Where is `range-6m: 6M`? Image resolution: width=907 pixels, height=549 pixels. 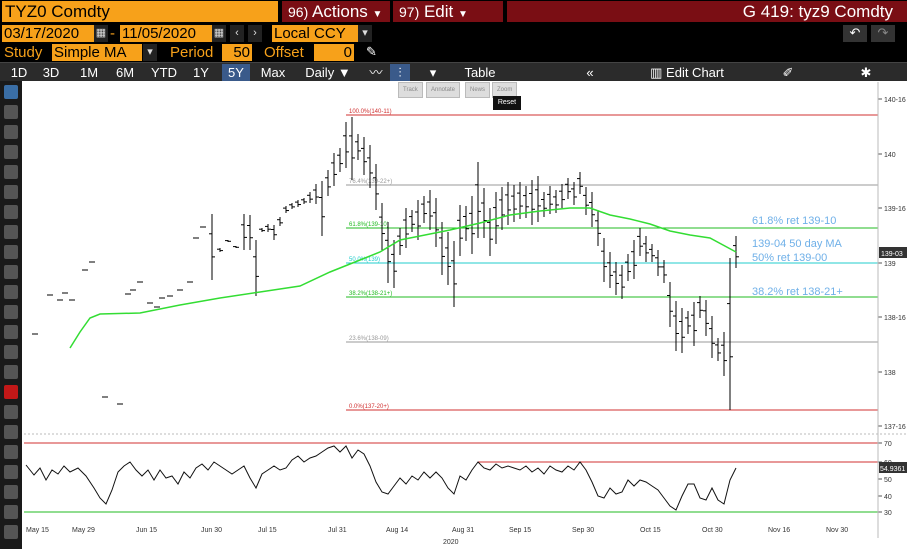 range-6m: 6M is located at coordinates (125, 72).